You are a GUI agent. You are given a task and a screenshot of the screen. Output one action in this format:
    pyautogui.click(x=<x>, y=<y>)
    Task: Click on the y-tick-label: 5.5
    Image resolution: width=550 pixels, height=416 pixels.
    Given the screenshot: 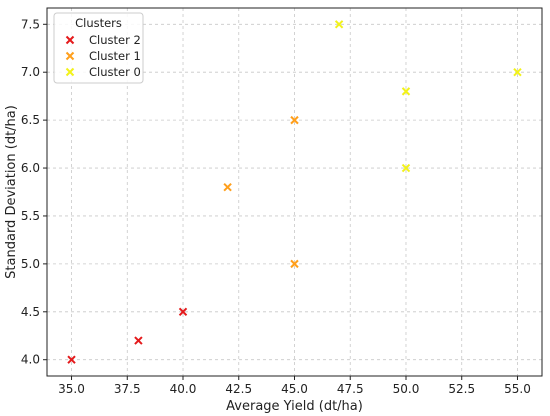 What is the action you would take?
    pyautogui.click(x=30, y=216)
    